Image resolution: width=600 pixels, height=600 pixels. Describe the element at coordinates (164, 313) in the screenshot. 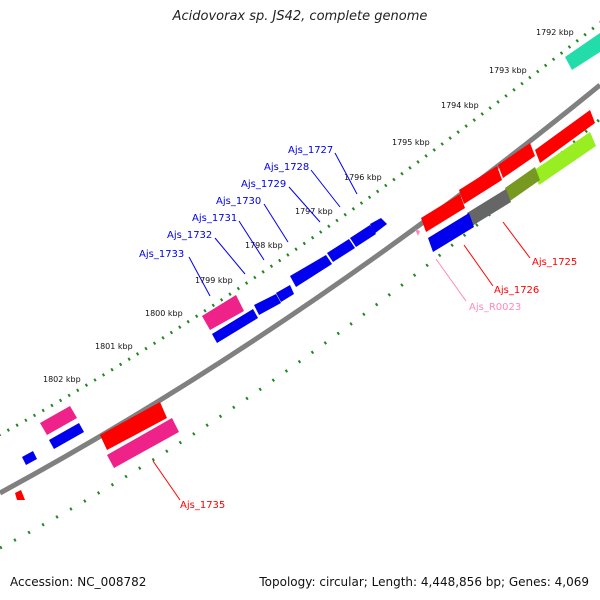

I see `kbp-label: 1800 kbp` at that location.